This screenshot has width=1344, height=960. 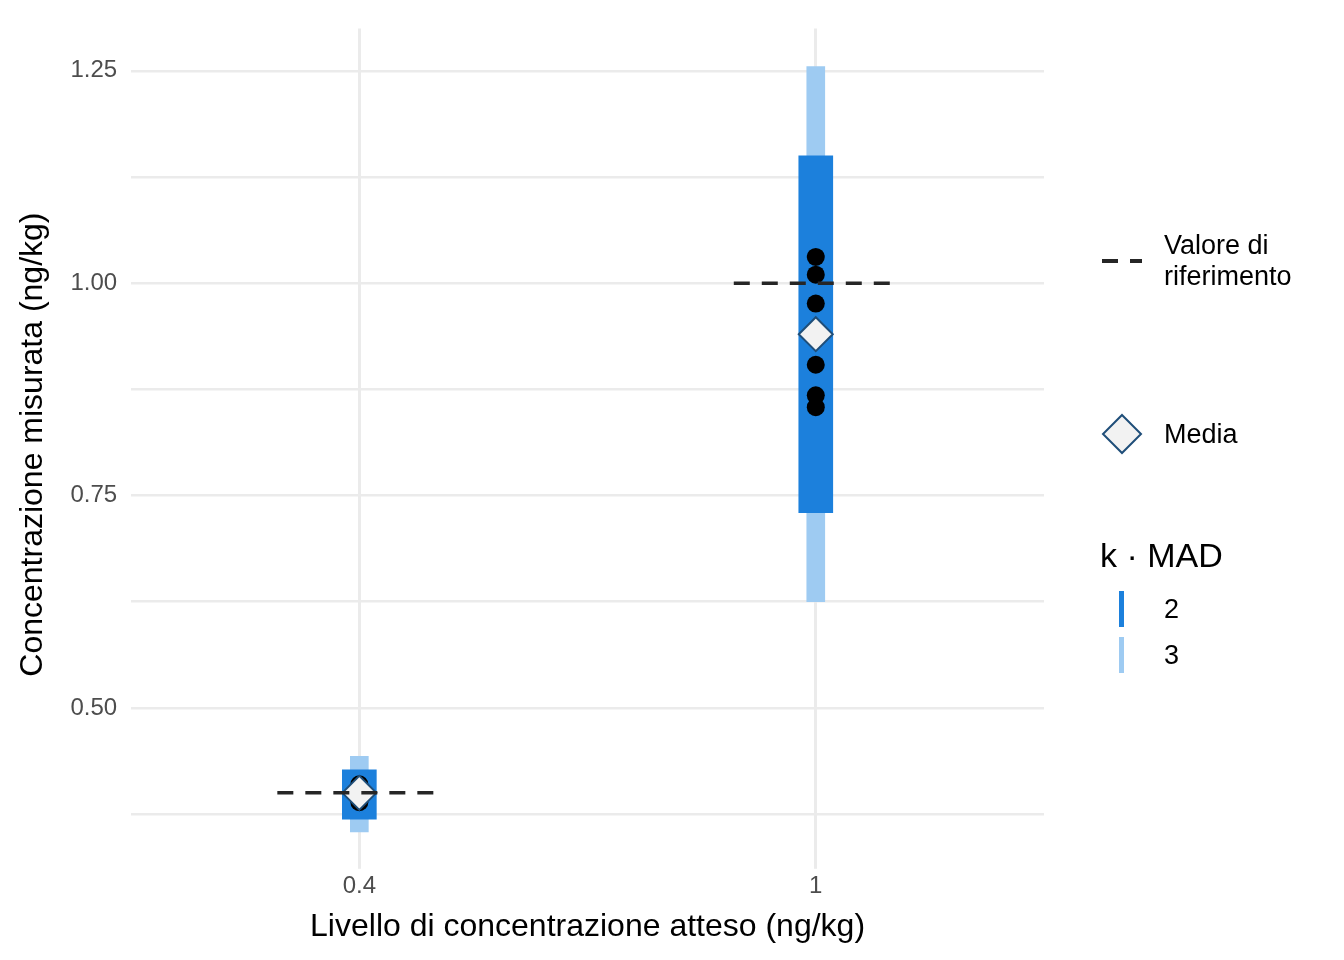 What do you see at coordinates (359, 884) in the screenshot?
I see `x-tick-label: 0.4` at bounding box center [359, 884].